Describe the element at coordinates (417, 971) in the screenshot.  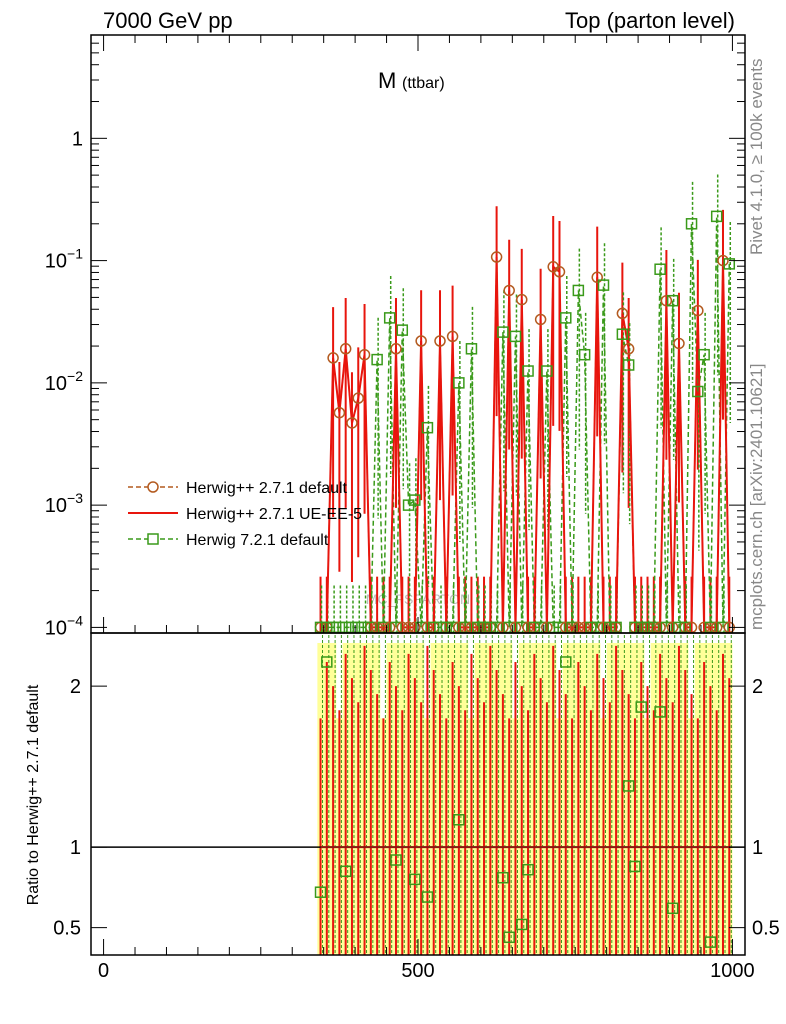
I see `x-tick-label: 500` at that location.